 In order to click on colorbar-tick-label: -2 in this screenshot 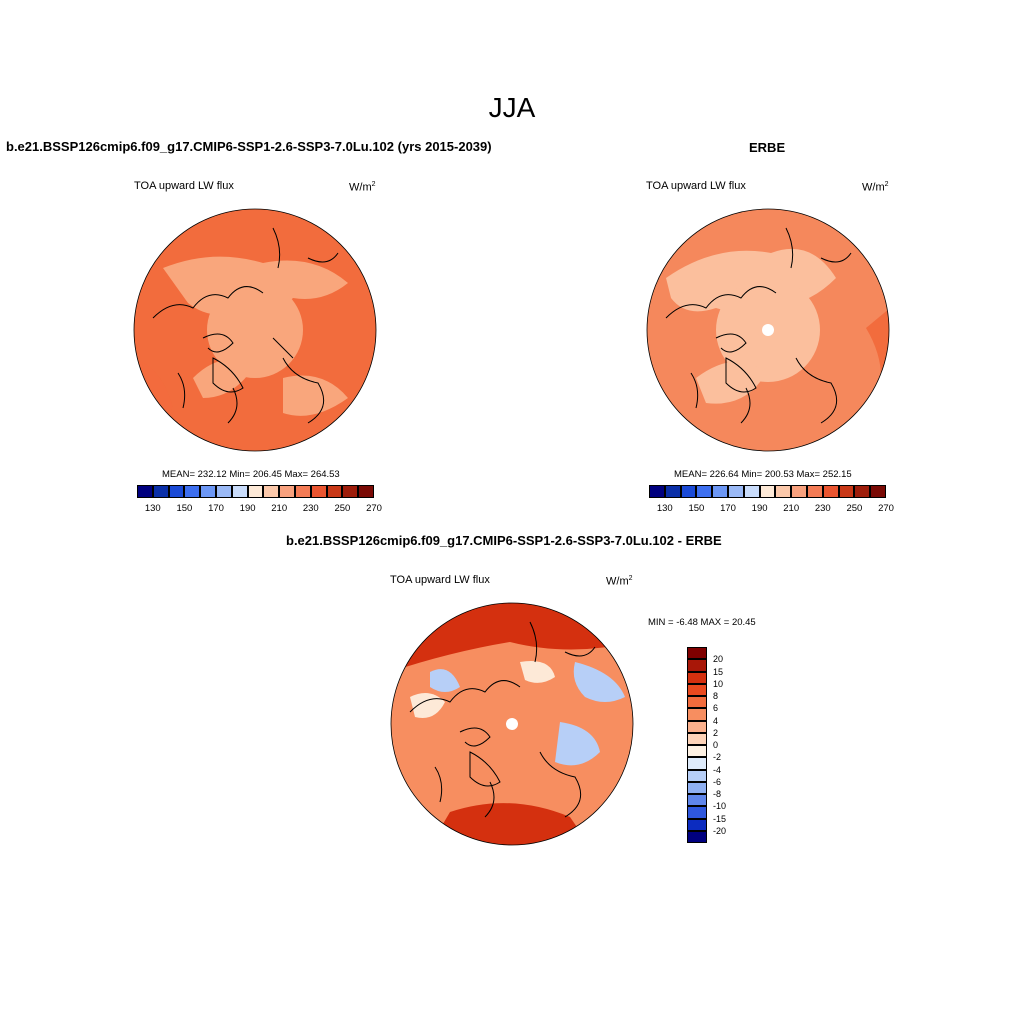, I will do `click(717, 757)`.